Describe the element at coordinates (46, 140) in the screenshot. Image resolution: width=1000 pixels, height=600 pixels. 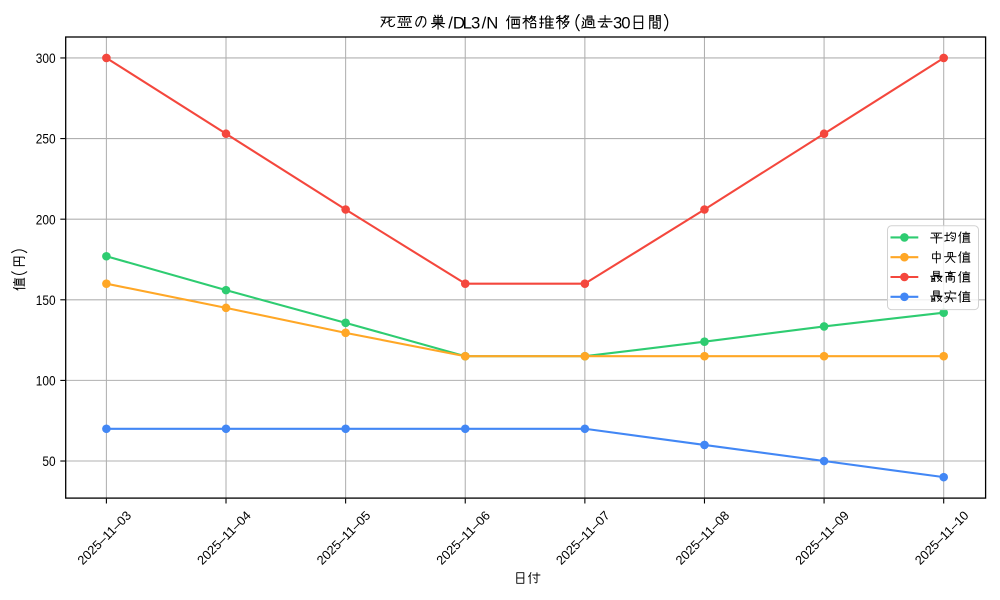
I see `svg-text: 250` at that location.